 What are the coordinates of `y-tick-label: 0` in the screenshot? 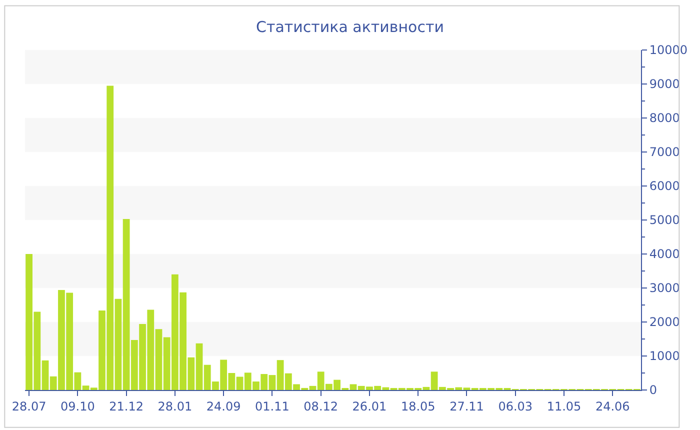 It's located at (653, 390).